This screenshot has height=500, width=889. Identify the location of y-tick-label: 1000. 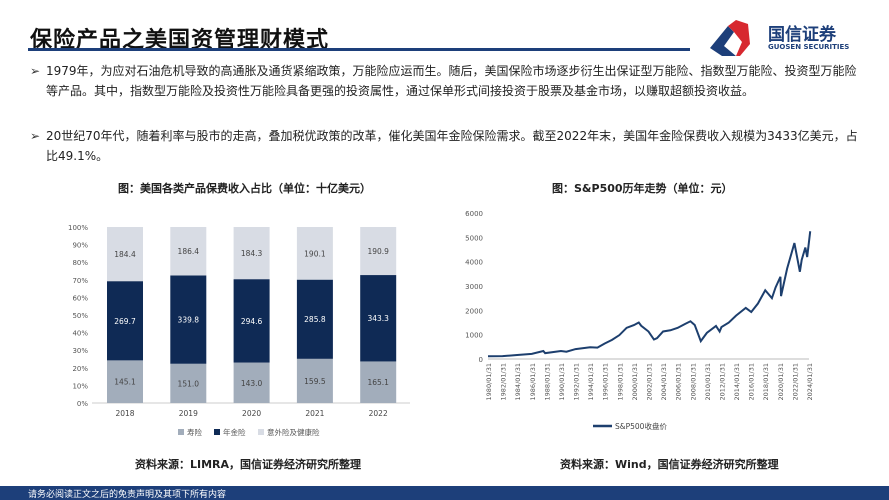
(474, 336).